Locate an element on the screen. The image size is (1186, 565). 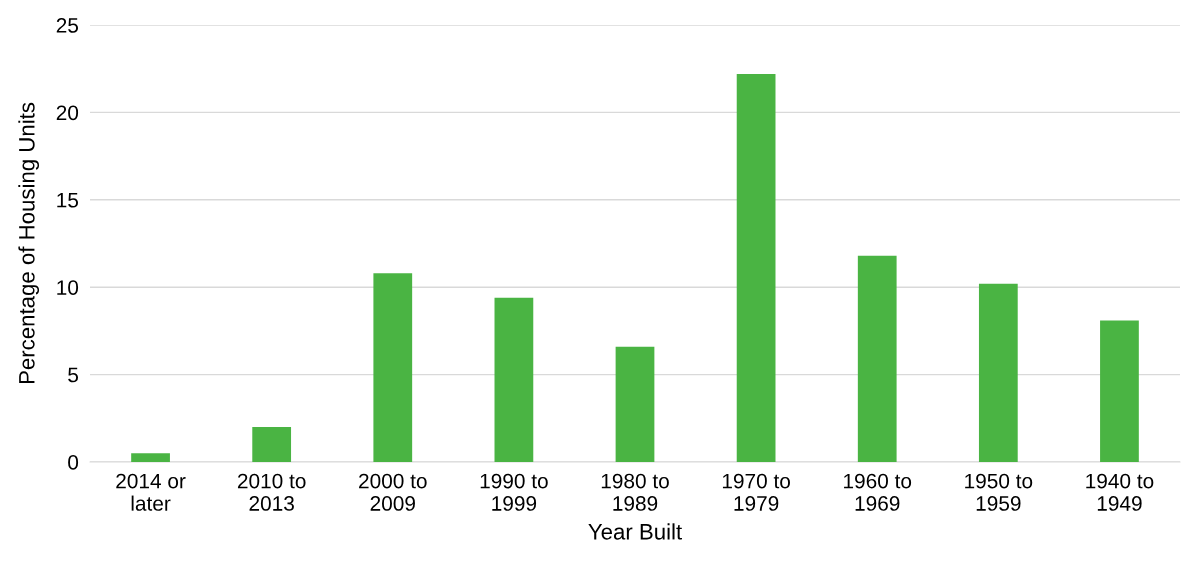
y-axis-title: Percentage of Housing Units is located at coordinates (29, 243).